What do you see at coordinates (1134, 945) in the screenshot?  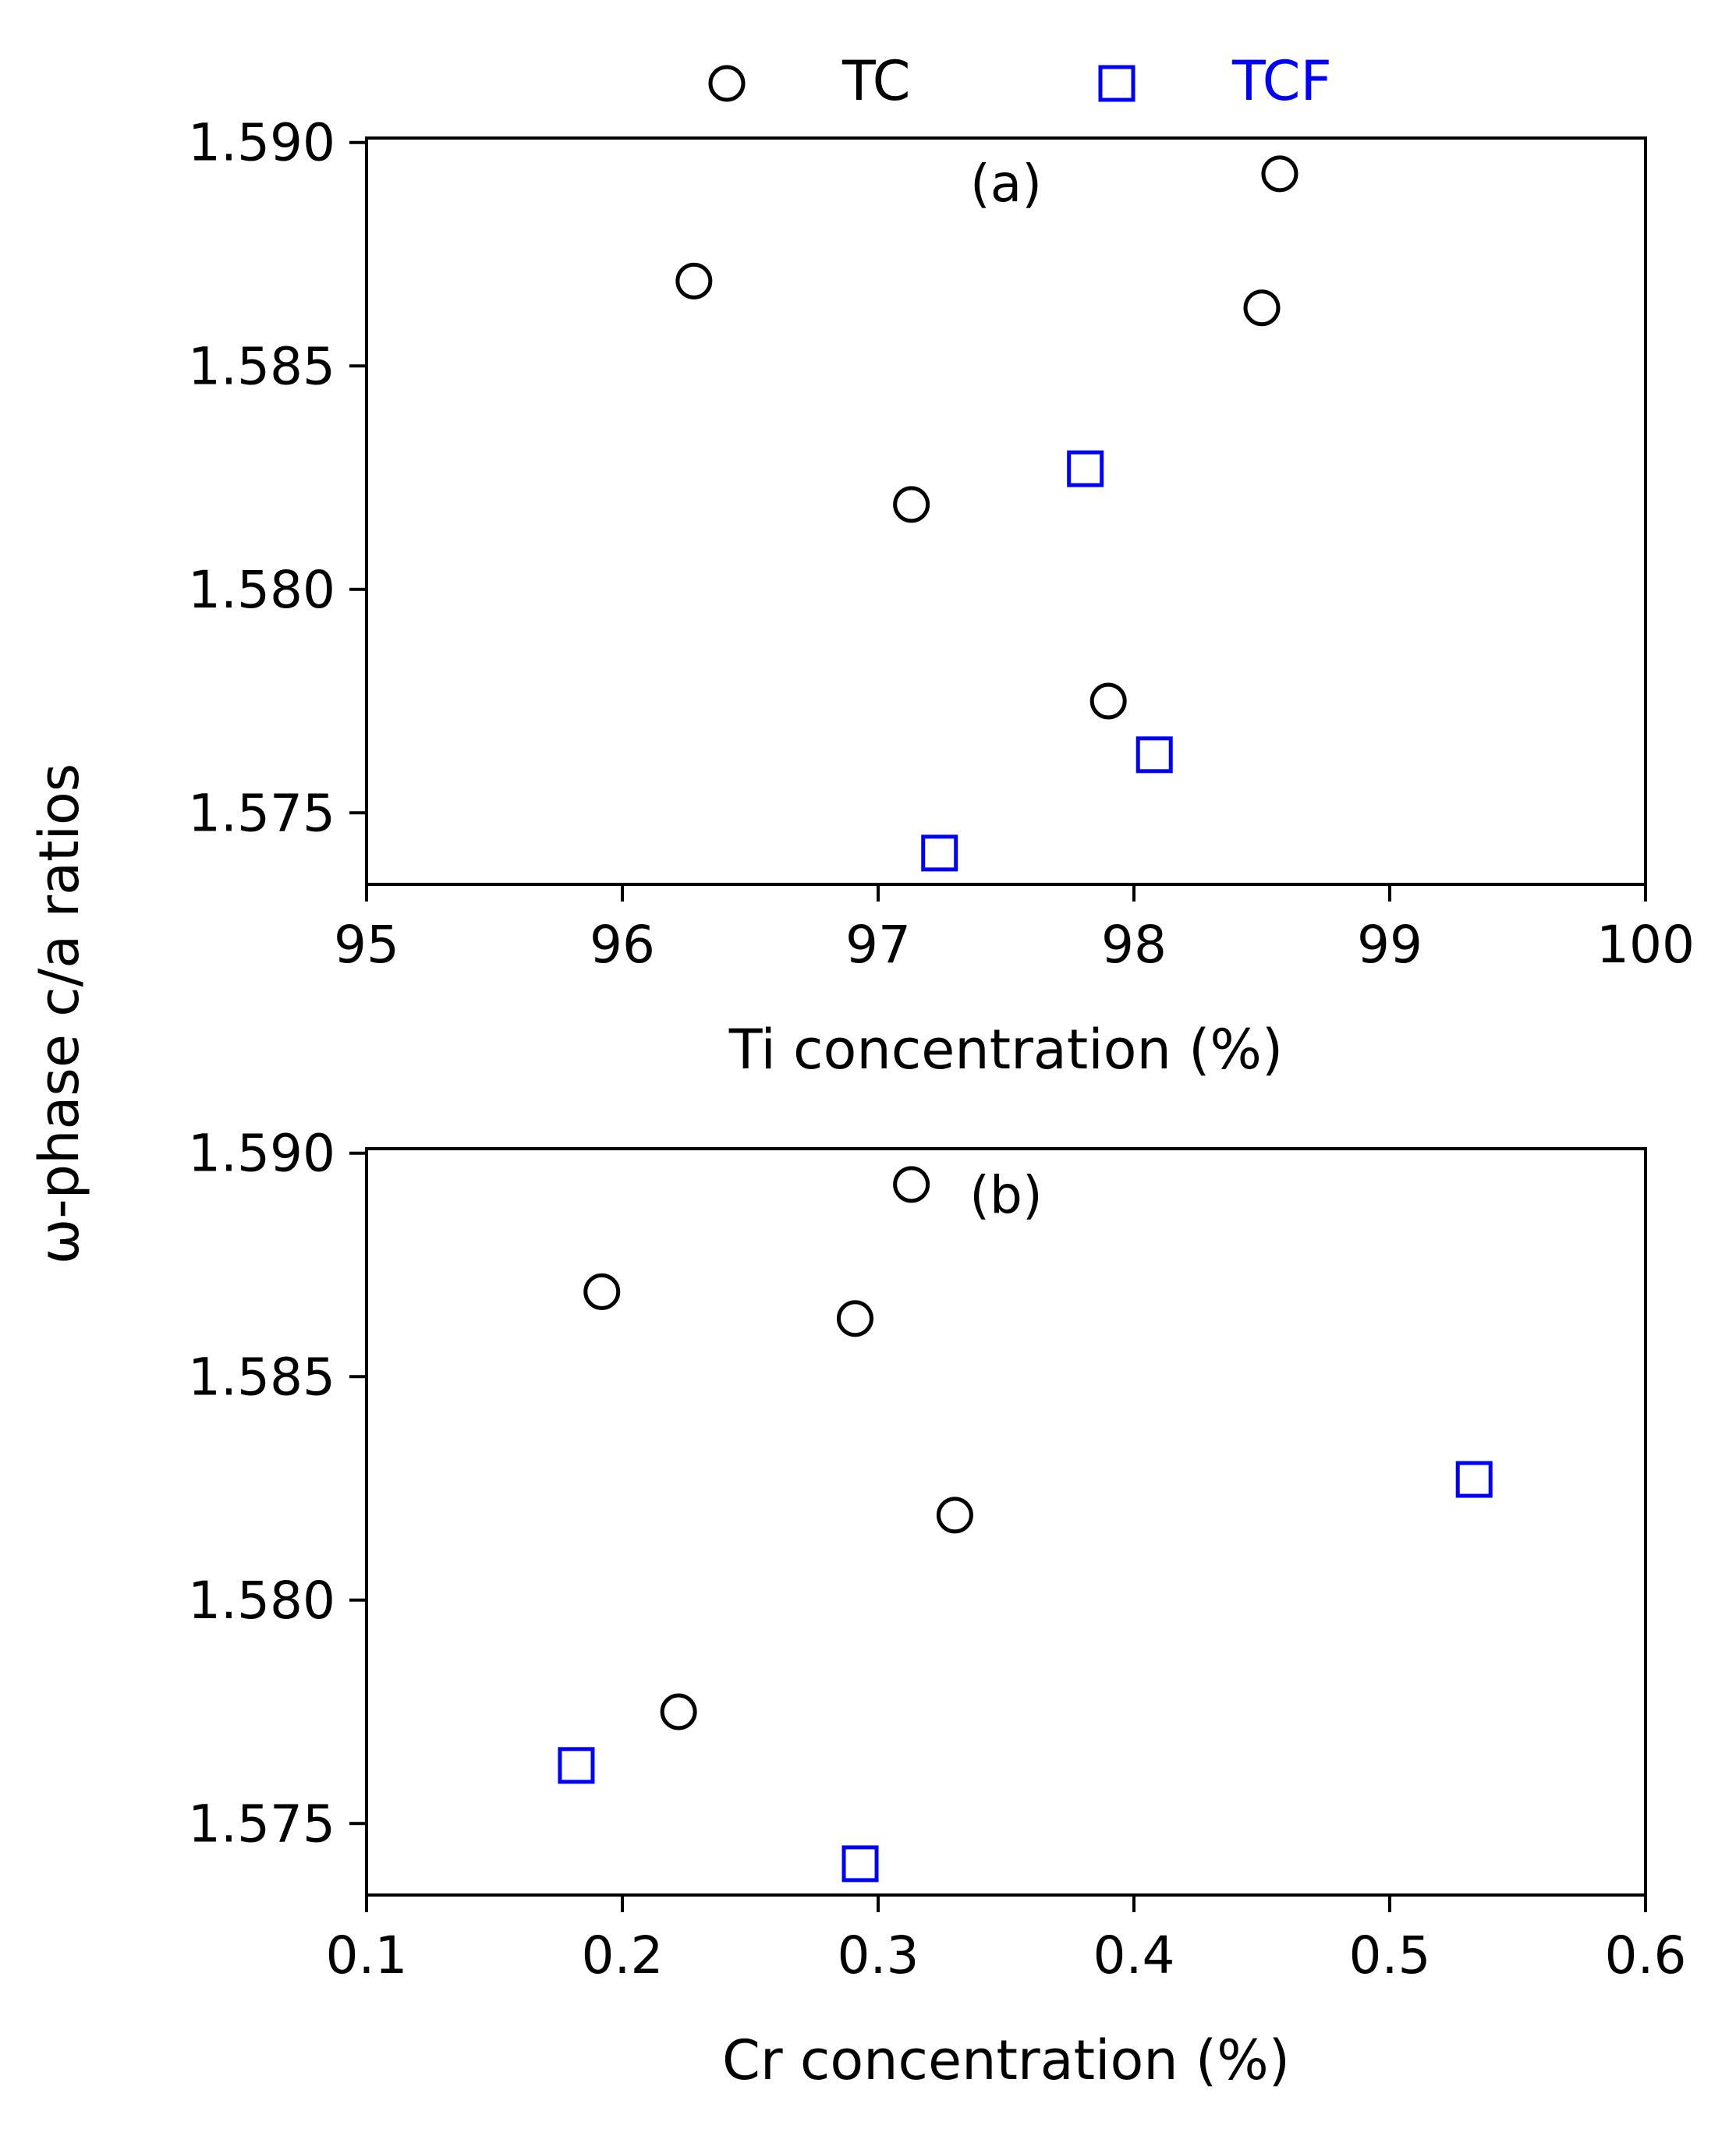 I see `panel-a-x-tick-label: 98` at bounding box center [1134, 945].